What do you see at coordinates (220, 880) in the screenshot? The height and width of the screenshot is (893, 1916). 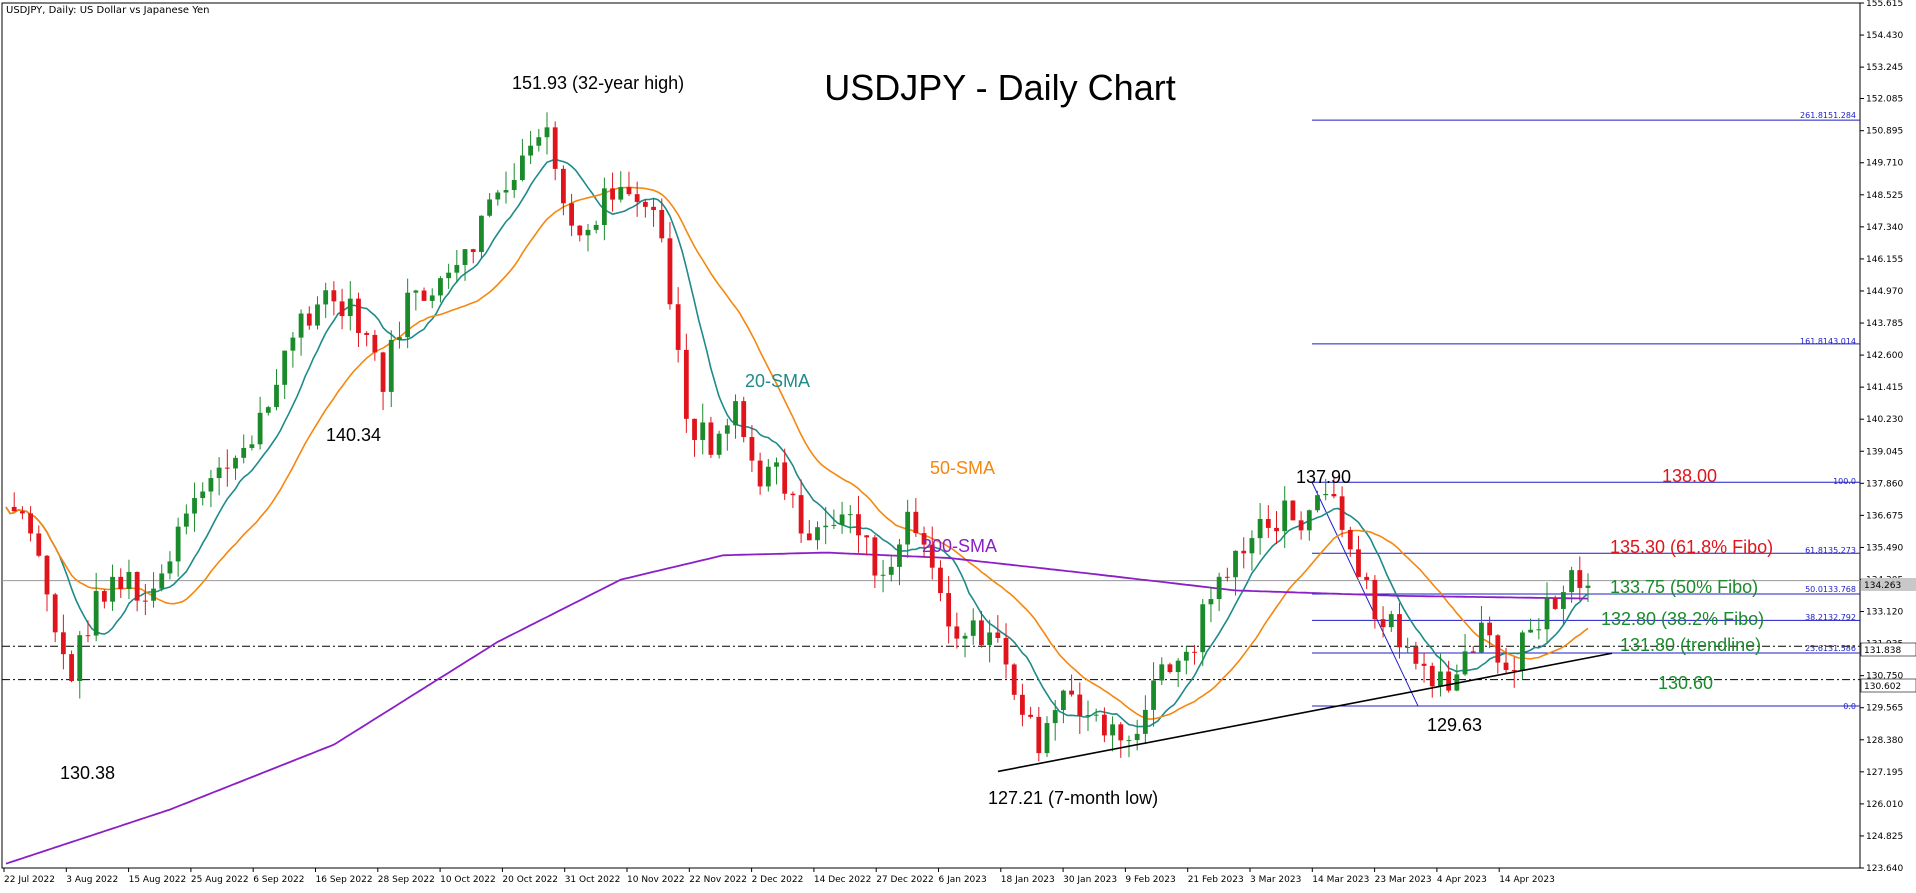 I see `x-tick-label: 25 Aug 2022` at bounding box center [220, 880].